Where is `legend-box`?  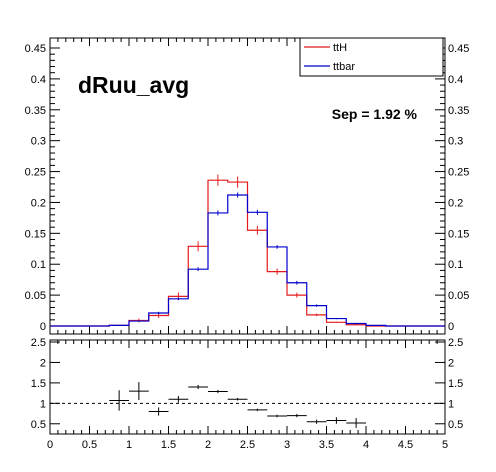 legend-box is located at coordinates (371, 57).